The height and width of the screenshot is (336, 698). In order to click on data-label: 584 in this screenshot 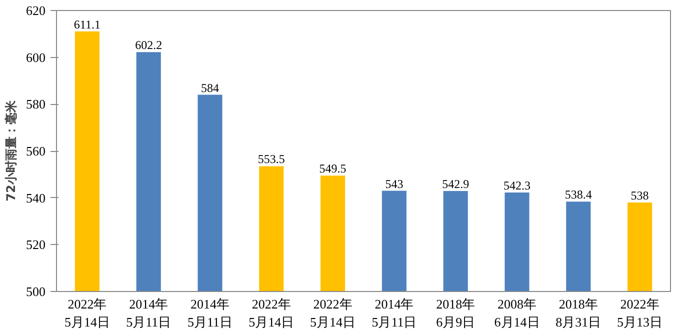, I will do `click(210, 87)`.